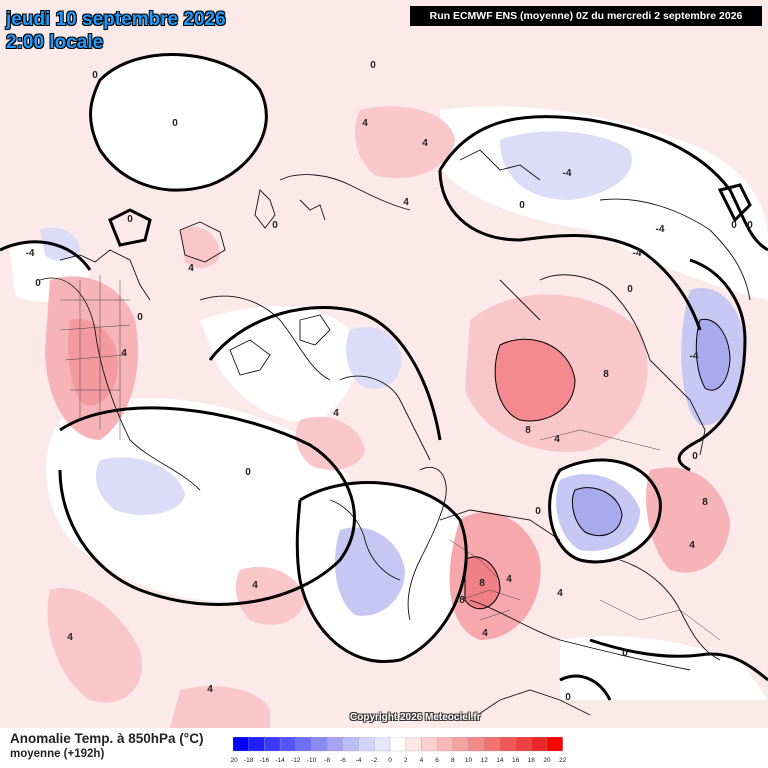  Describe the element at coordinates (547, 760) in the screenshot. I see `legend-tick-label: 20` at that location.